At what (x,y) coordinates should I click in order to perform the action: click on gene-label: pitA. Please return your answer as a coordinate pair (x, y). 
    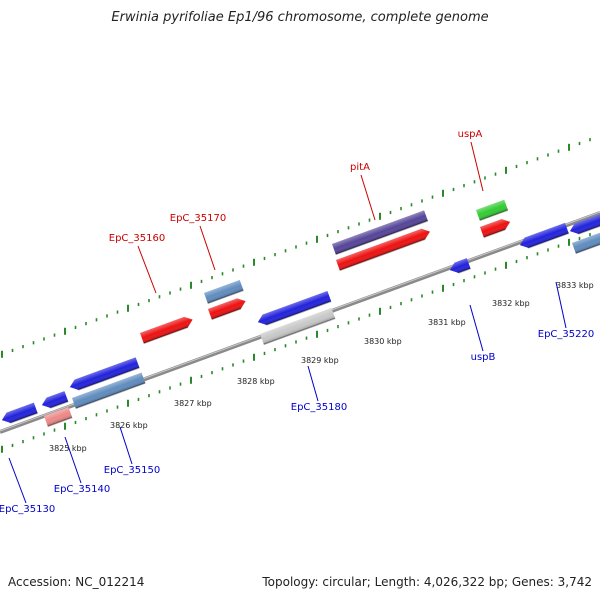
    Looking at the image, I should click on (360, 167).